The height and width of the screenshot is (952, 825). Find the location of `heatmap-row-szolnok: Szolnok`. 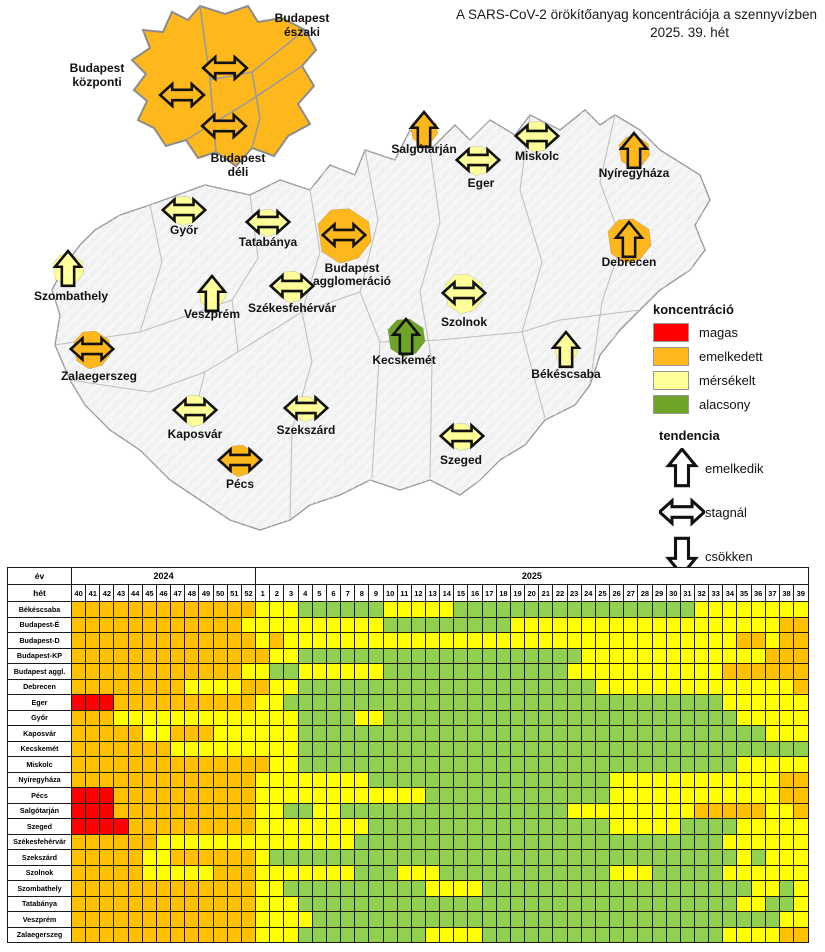

heatmap-row-szolnok: Szolnok is located at coordinates (408, 872).